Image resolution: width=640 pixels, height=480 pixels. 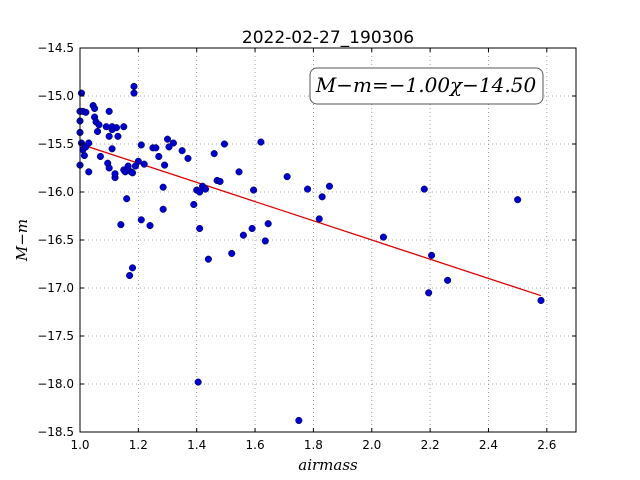 What do you see at coordinates (55, 336) in the screenshot?
I see `y-tick-label: −17.5` at bounding box center [55, 336].